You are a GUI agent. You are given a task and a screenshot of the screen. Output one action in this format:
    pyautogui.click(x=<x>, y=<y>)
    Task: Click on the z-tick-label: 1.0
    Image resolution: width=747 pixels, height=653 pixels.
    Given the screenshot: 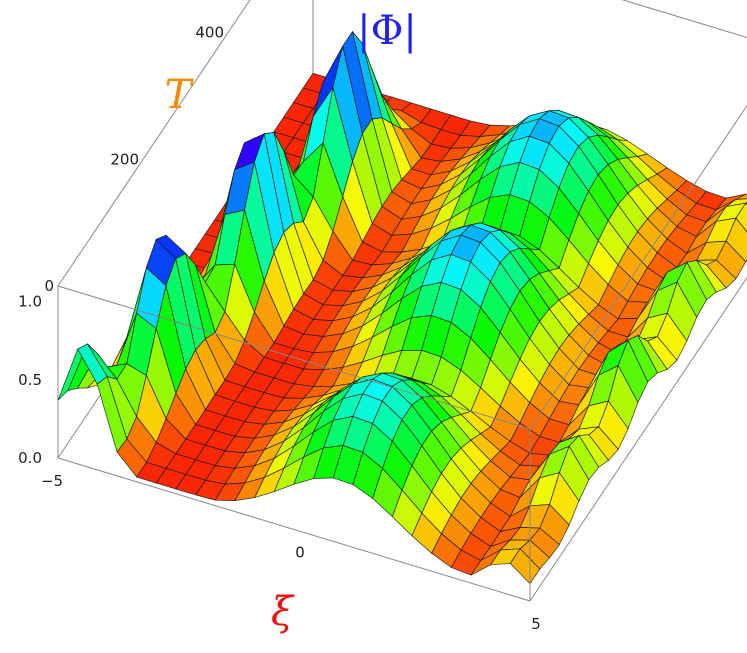 What is the action you would take?
    pyautogui.click(x=30, y=302)
    